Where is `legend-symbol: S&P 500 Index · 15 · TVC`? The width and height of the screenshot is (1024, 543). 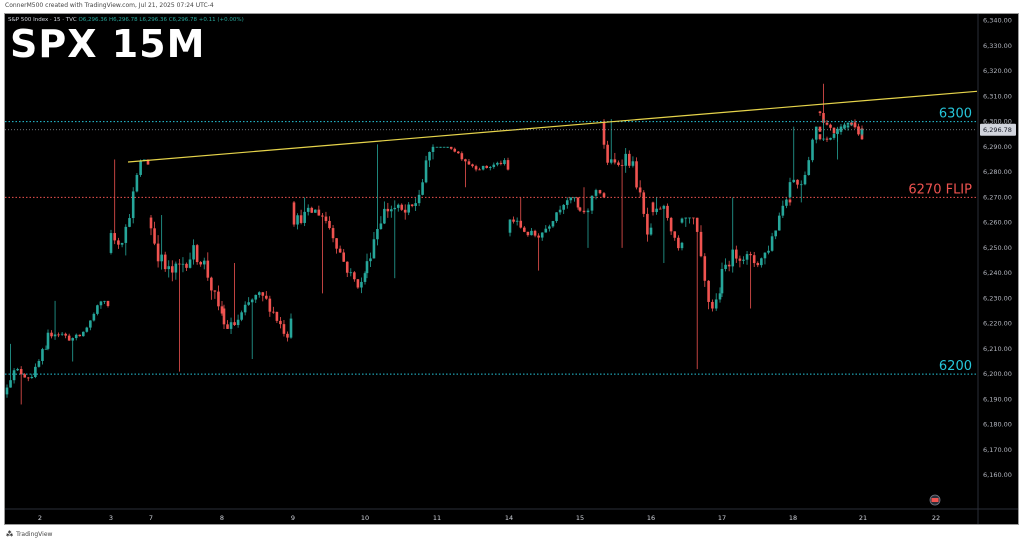 legend-symbol: S&P 500 Index · 15 · TVC is located at coordinates (42, 20).